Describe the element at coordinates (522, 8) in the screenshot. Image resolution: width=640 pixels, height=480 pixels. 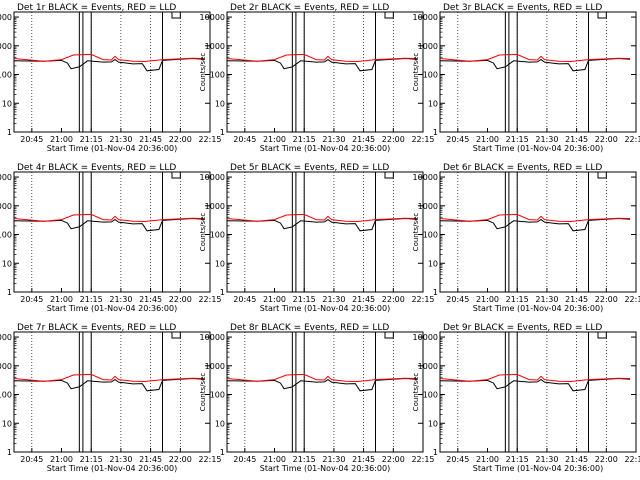
I see `panel-title: Det 3r BLACK = Events, RED = LLD` at that location.